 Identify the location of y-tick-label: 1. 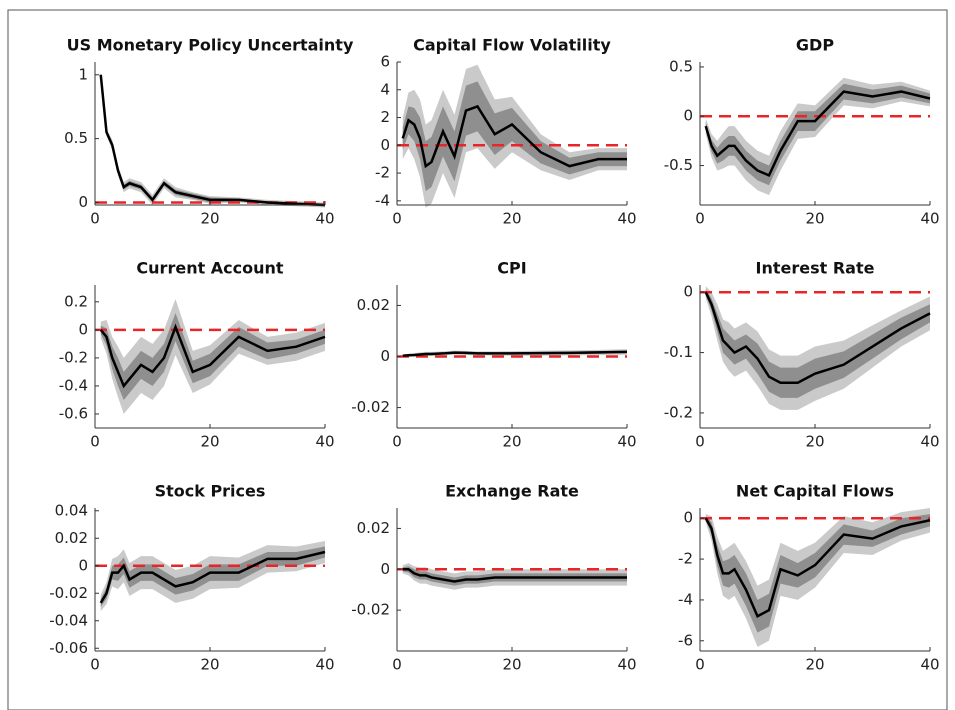
(83, 74).